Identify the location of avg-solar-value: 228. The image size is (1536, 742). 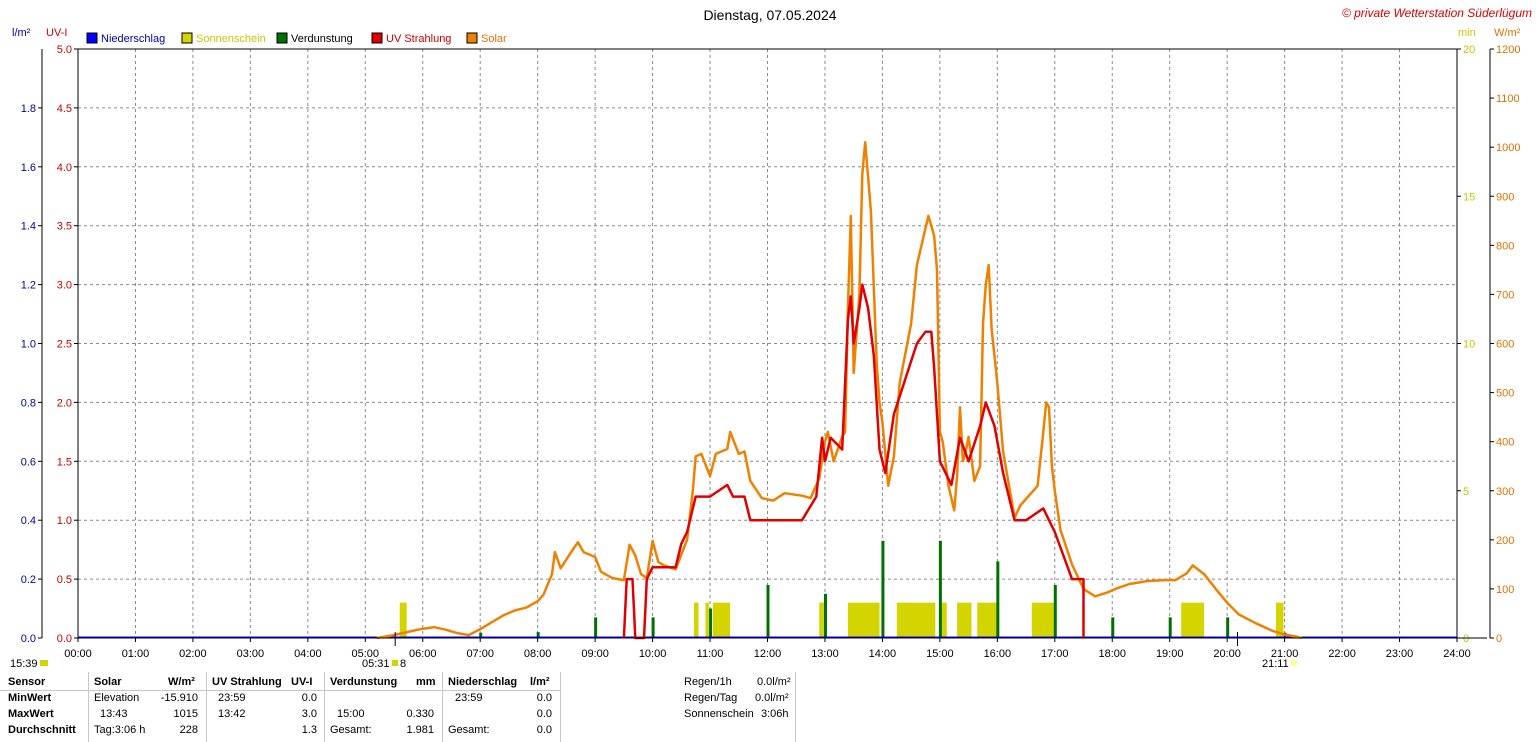
(188, 730).